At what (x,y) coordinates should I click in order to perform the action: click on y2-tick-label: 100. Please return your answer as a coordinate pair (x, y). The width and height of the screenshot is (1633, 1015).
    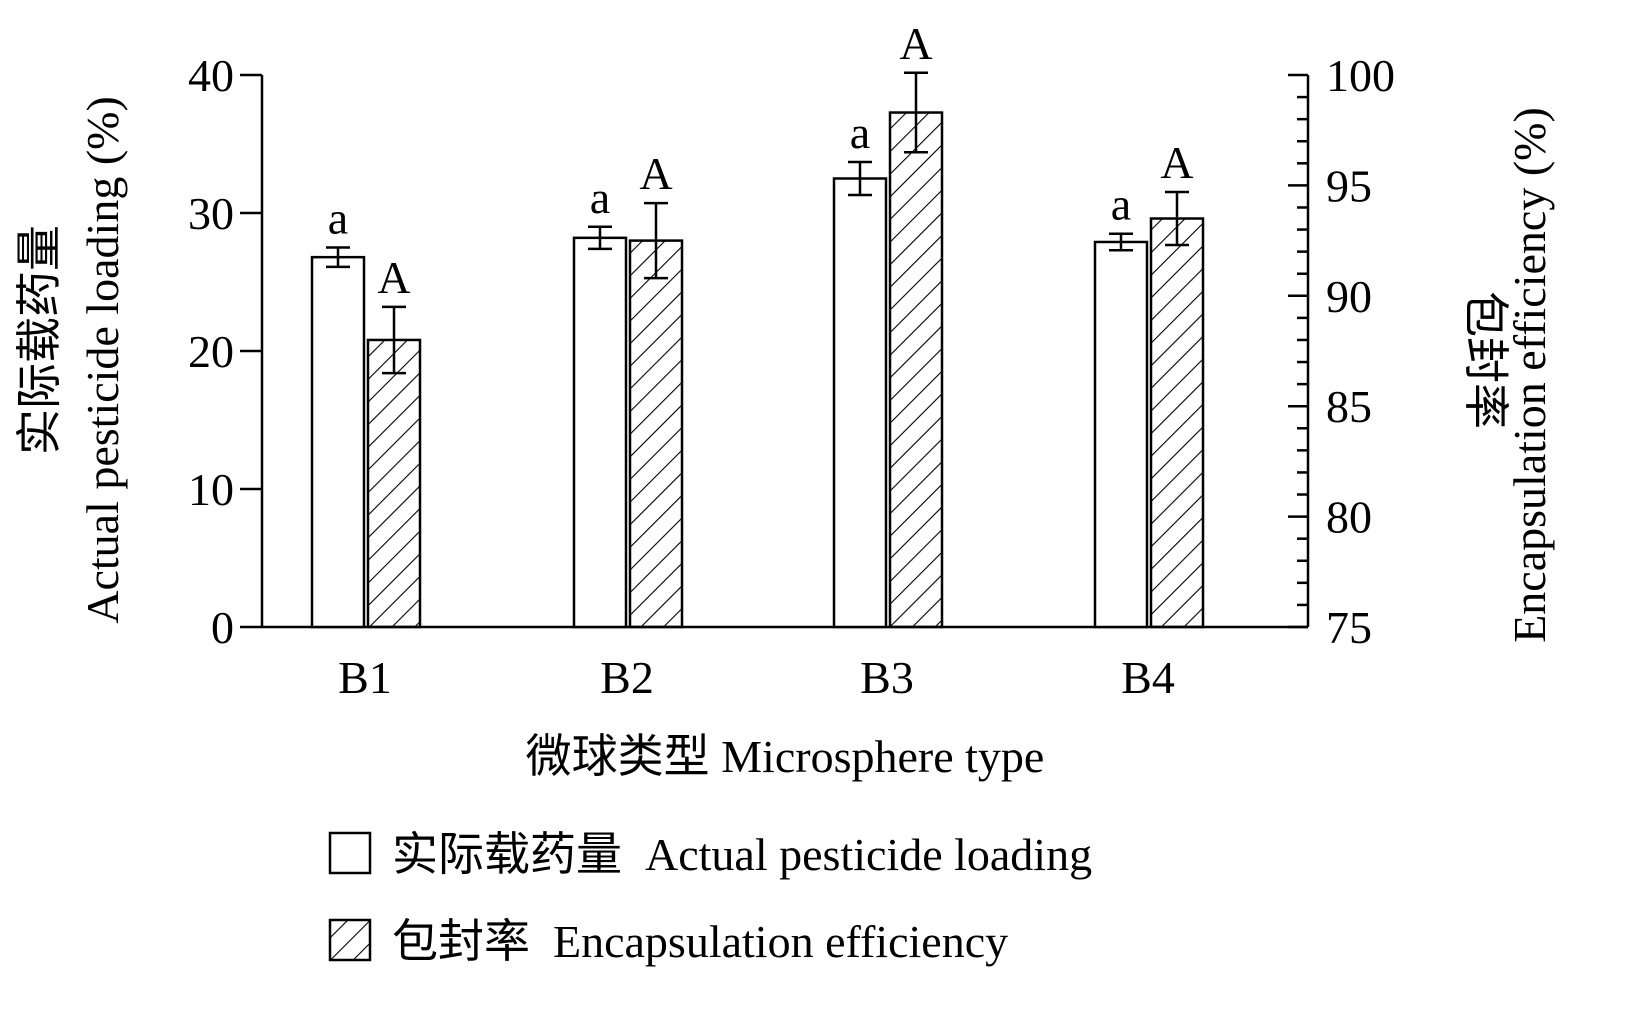
    Looking at the image, I should click on (1360, 75).